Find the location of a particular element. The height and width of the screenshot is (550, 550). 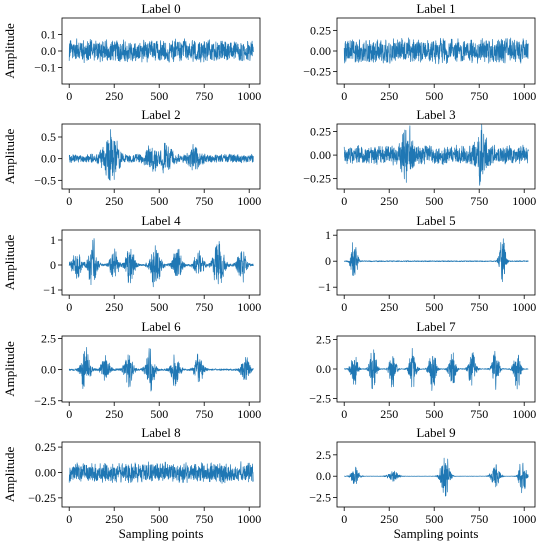

subplot-title: Label 7 is located at coordinates (436, 326).